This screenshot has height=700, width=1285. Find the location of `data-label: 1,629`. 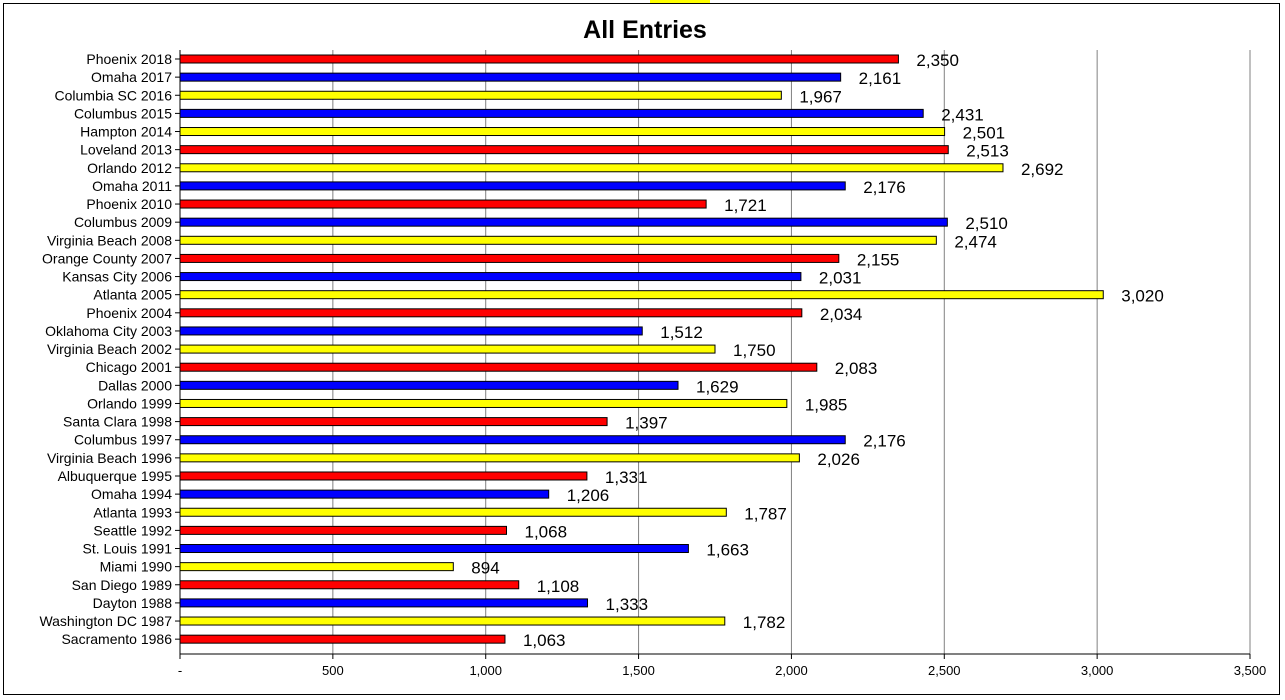

data-label: 1,629 is located at coordinates (717, 386).